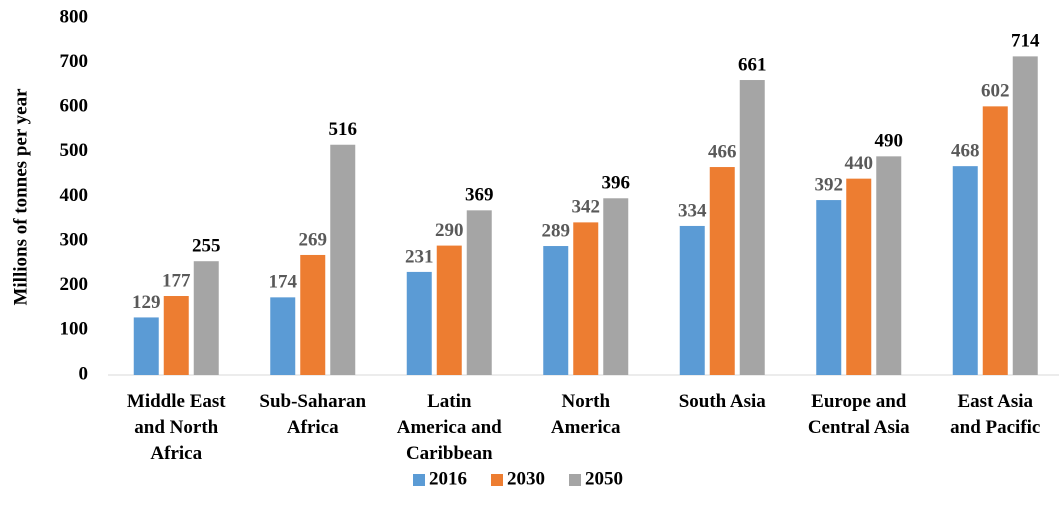 The width and height of the screenshot is (1059, 521). Describe the element at coordinates (146, 302) in the screenshot. I see `data-label: 129` at that location.